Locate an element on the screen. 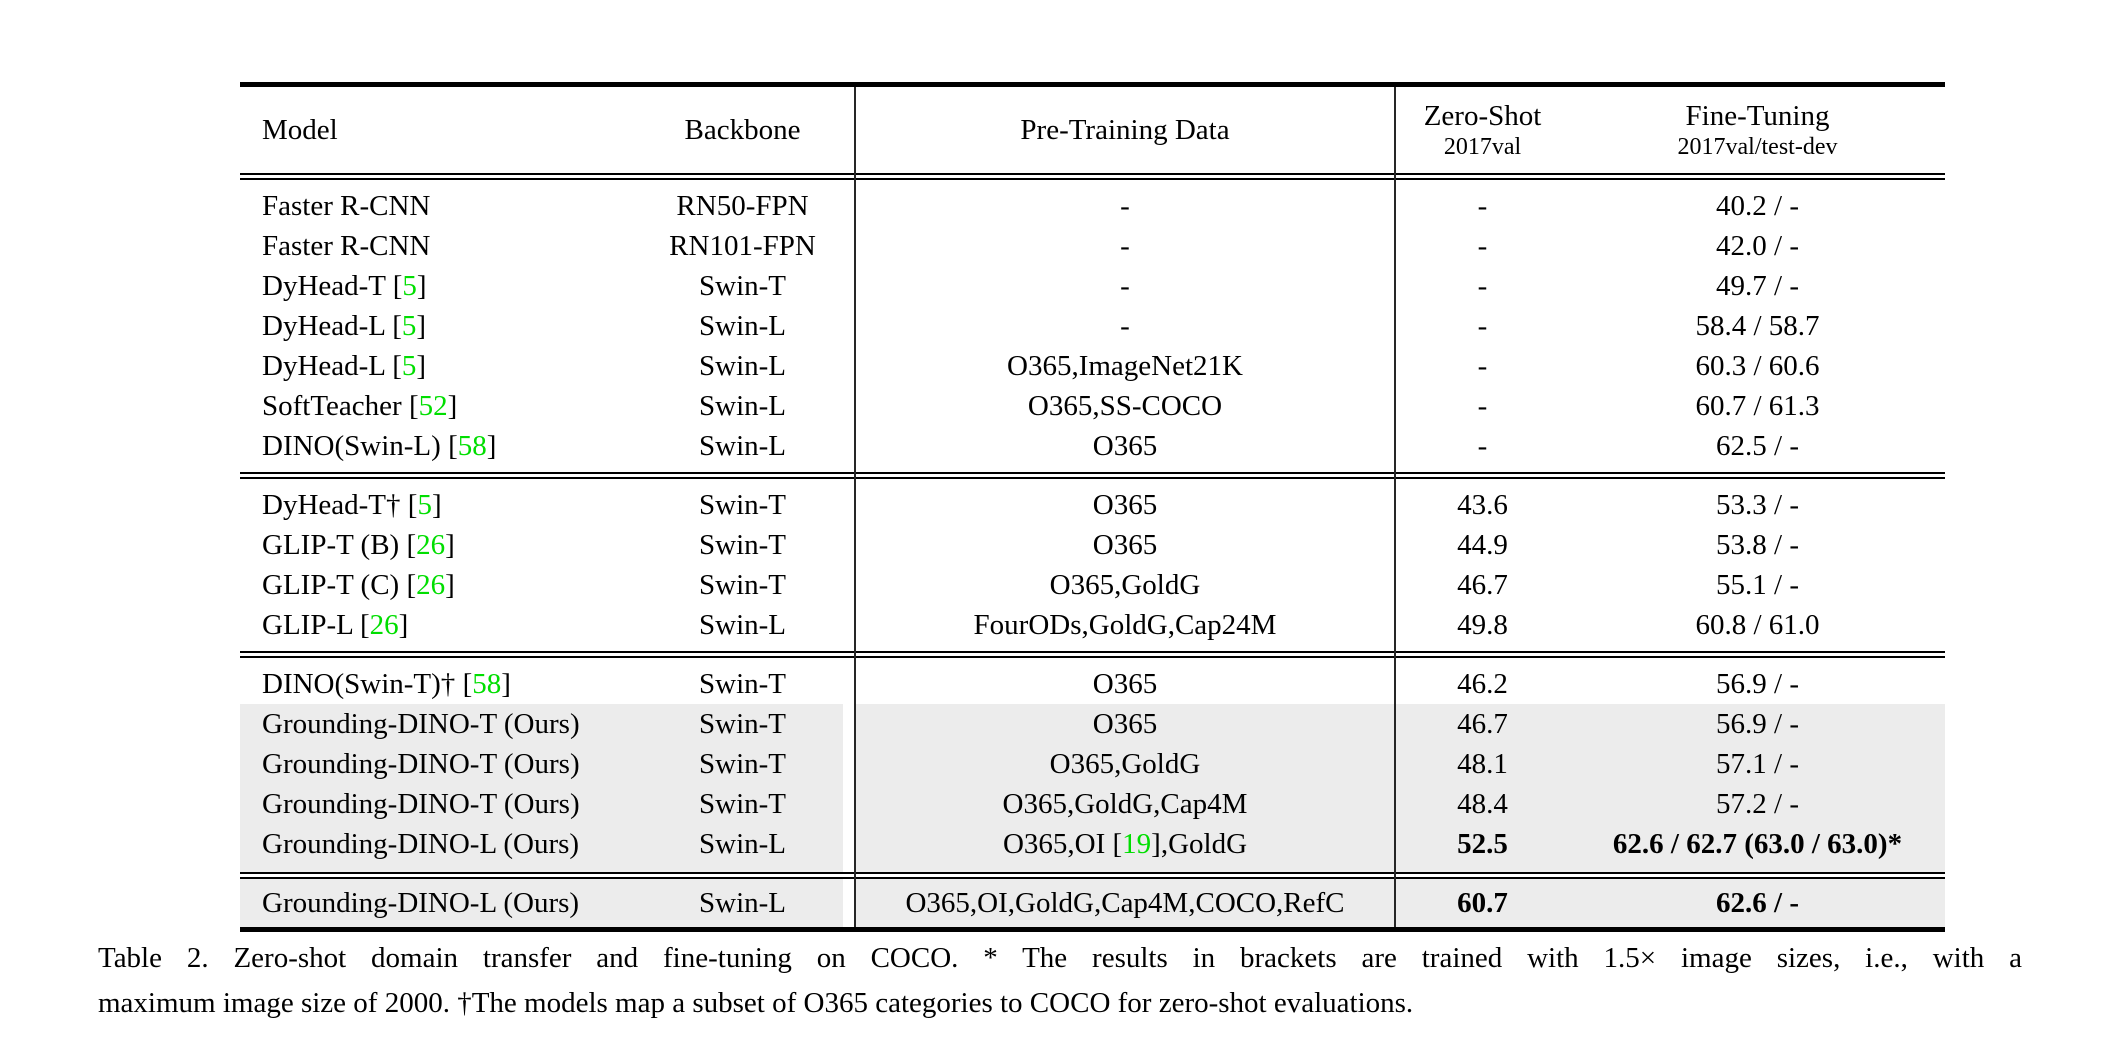 This screenshot has width=2116, height=1049. cell-pretraining-data: FourODs,GoldG,Cap24M is located at coordinates (1125, 625).